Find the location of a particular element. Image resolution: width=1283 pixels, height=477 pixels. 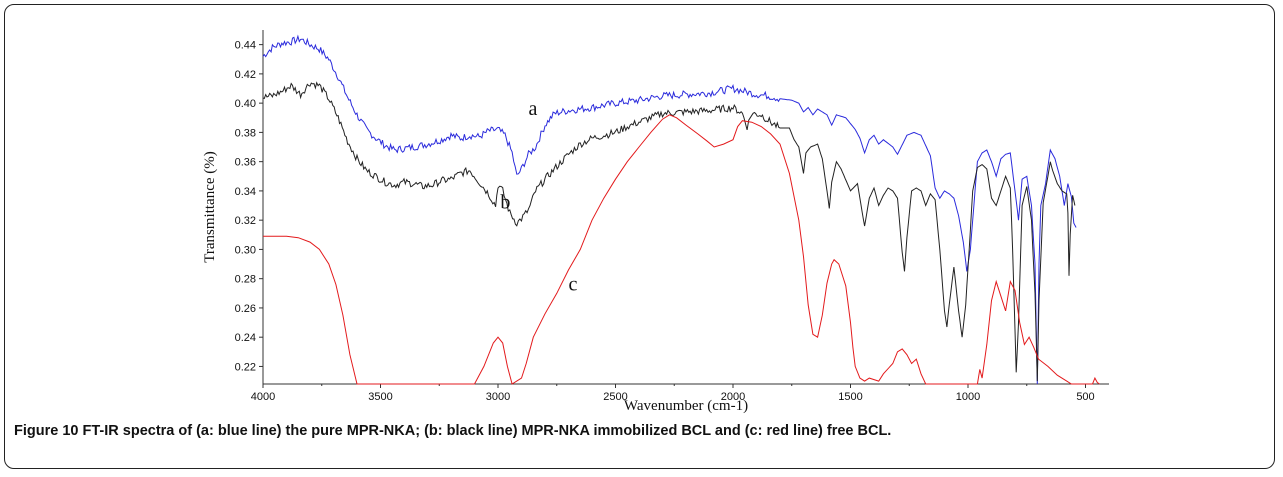

y-tick-label: 0.34 is located at coordinates (245, 192).